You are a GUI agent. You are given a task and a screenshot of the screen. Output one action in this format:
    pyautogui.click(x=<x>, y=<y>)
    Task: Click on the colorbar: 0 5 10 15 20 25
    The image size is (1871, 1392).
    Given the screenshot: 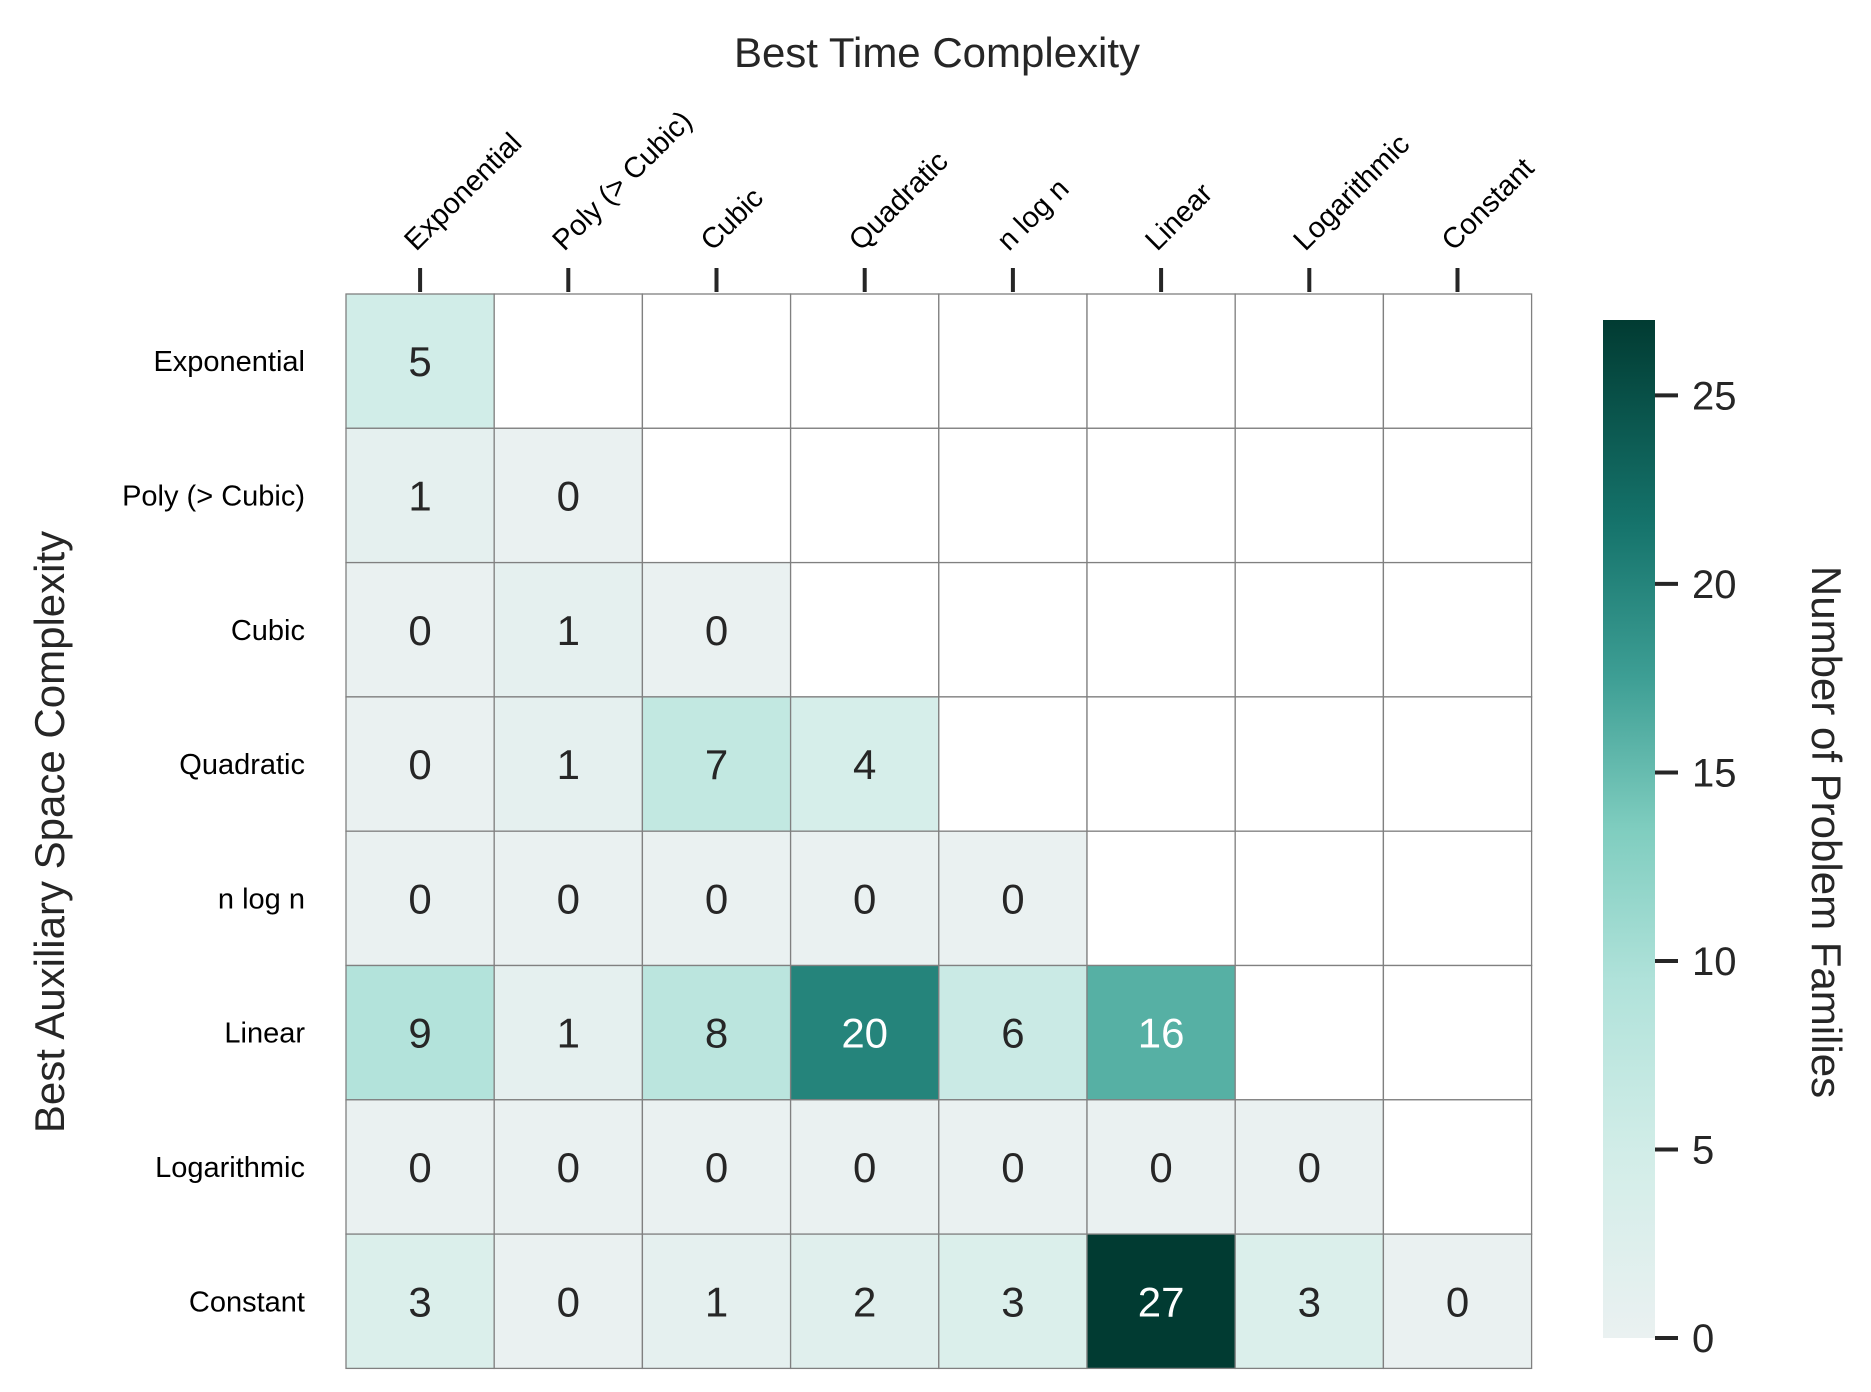 What is the action you would take?
    pyautogui.click(x=1670, y=840)
    